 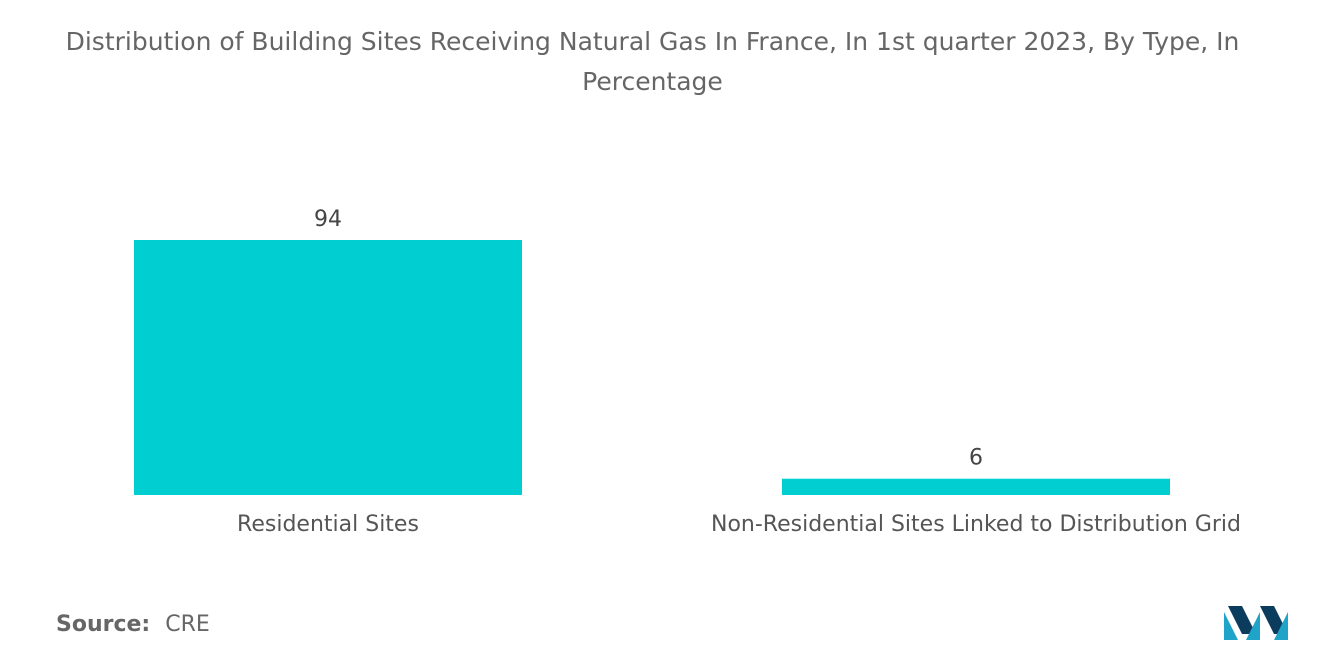 I want to click on bar-value-label-0: 94, so click(x=328, y=219).